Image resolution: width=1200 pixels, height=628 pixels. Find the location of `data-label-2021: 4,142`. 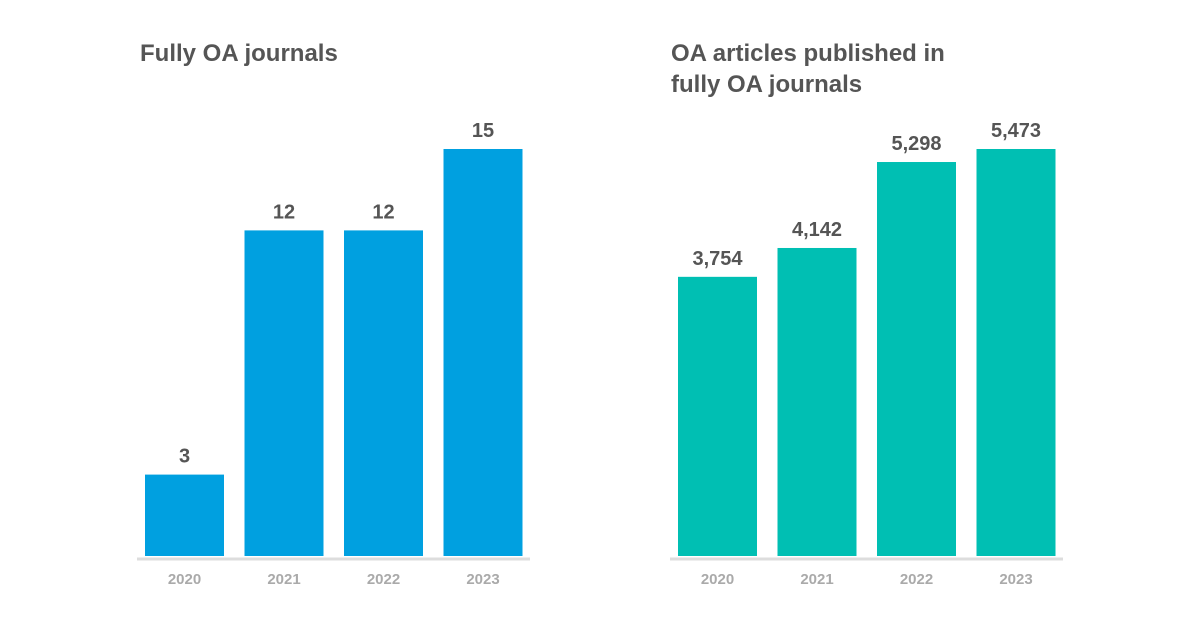

data-label-2021: 4,142 is located at coordinates (817, 230).